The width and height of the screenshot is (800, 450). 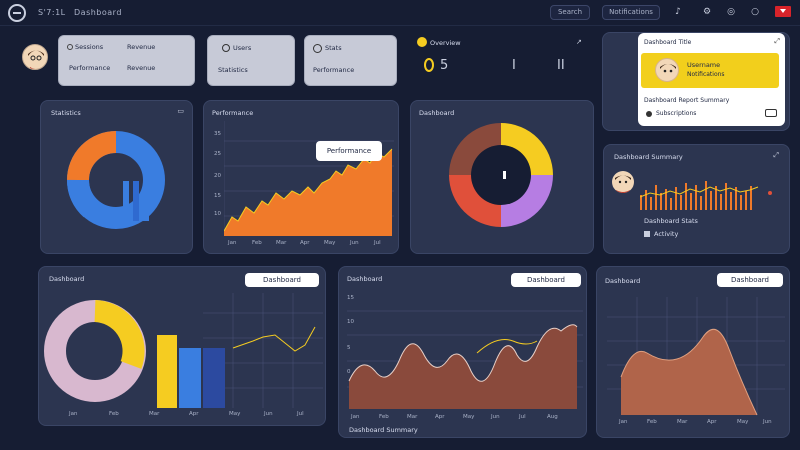 I want to click on bottom-left-x-tick-7: Jul, so click(x=300, y=414).